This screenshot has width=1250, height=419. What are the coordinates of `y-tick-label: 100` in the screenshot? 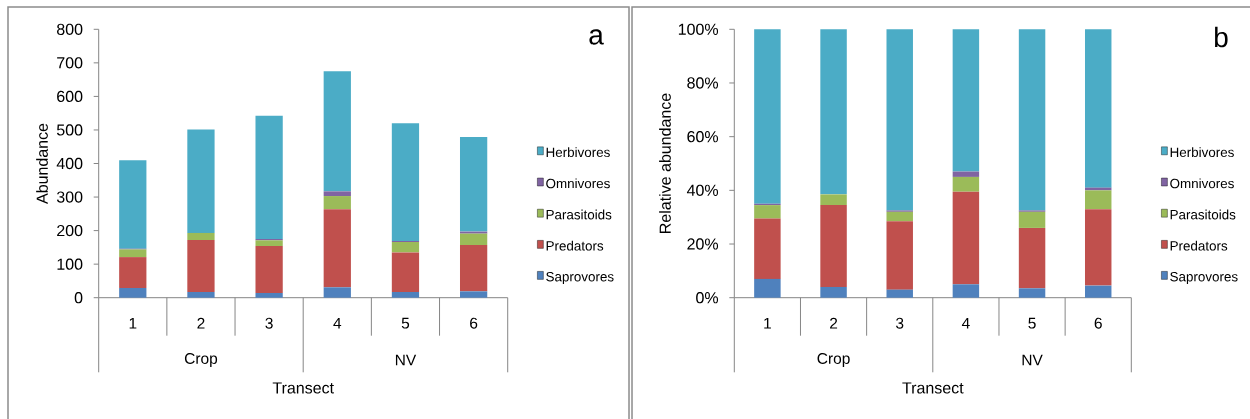 It's located at (70, 264).